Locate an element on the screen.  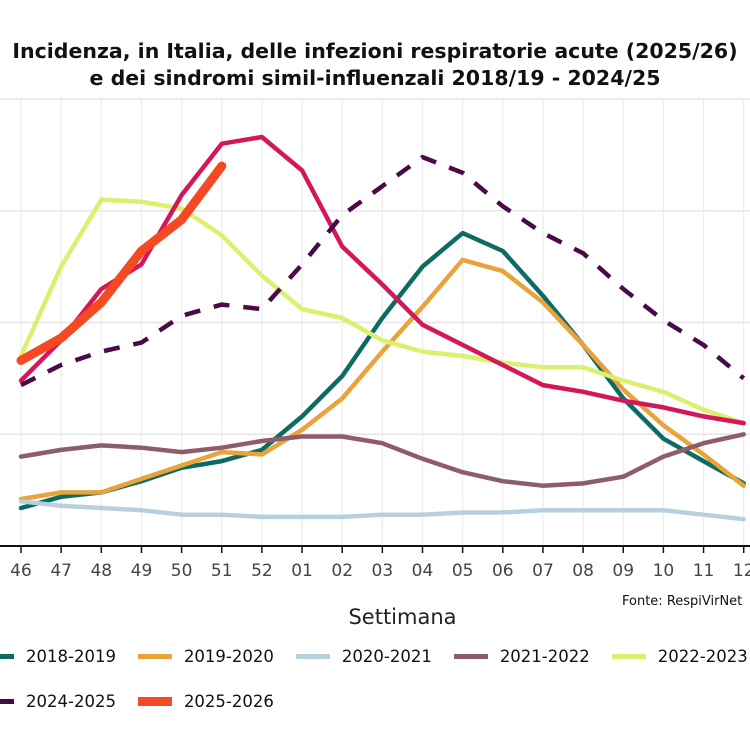
x-tick-label: 02 is located at coordinates (342, 571).